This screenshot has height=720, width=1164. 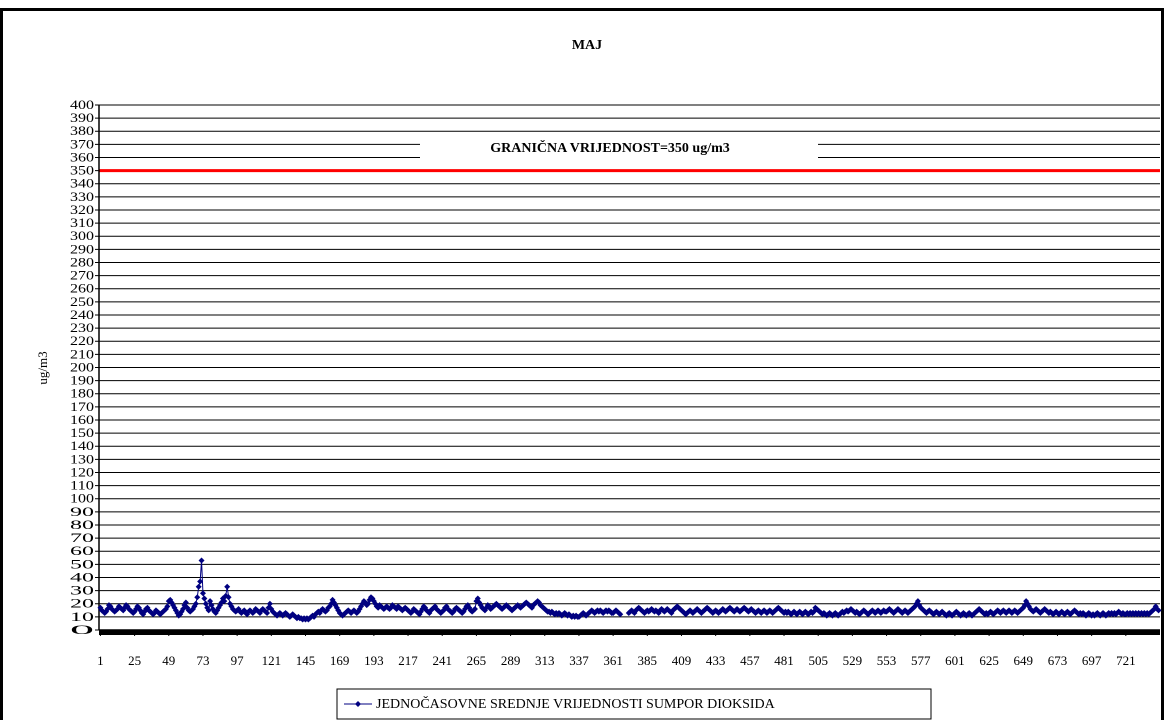 I want to click on x-tick-label: 577, so click(x=921, y=660).